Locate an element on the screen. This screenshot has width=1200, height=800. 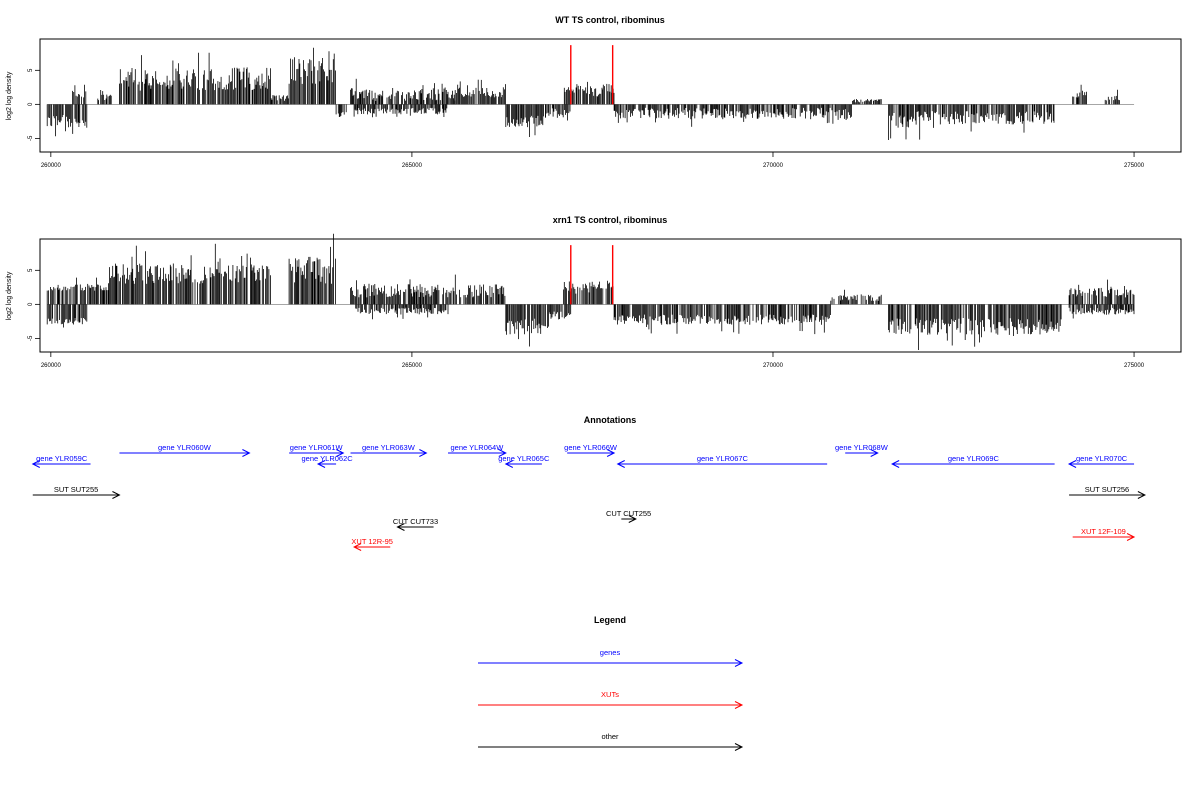
annotation-label: SUT SUT256 is located at coordinates (1107, 489).